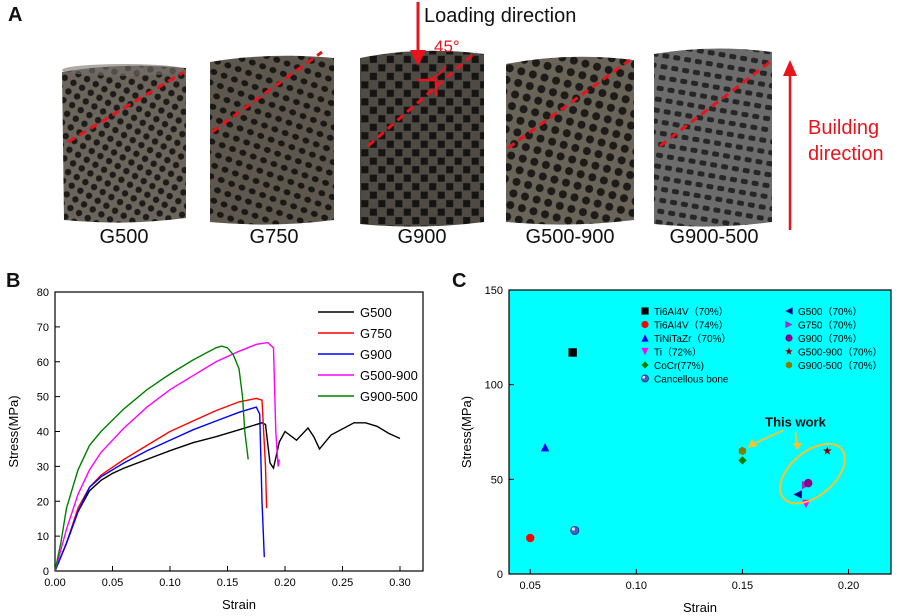 Image resolution: width=899 pixels, height=616 pixels. What do you see at coordinates (645, 365) in the screenshot?
I see `legend-marker-cocr` at bounding box center [645, 365].